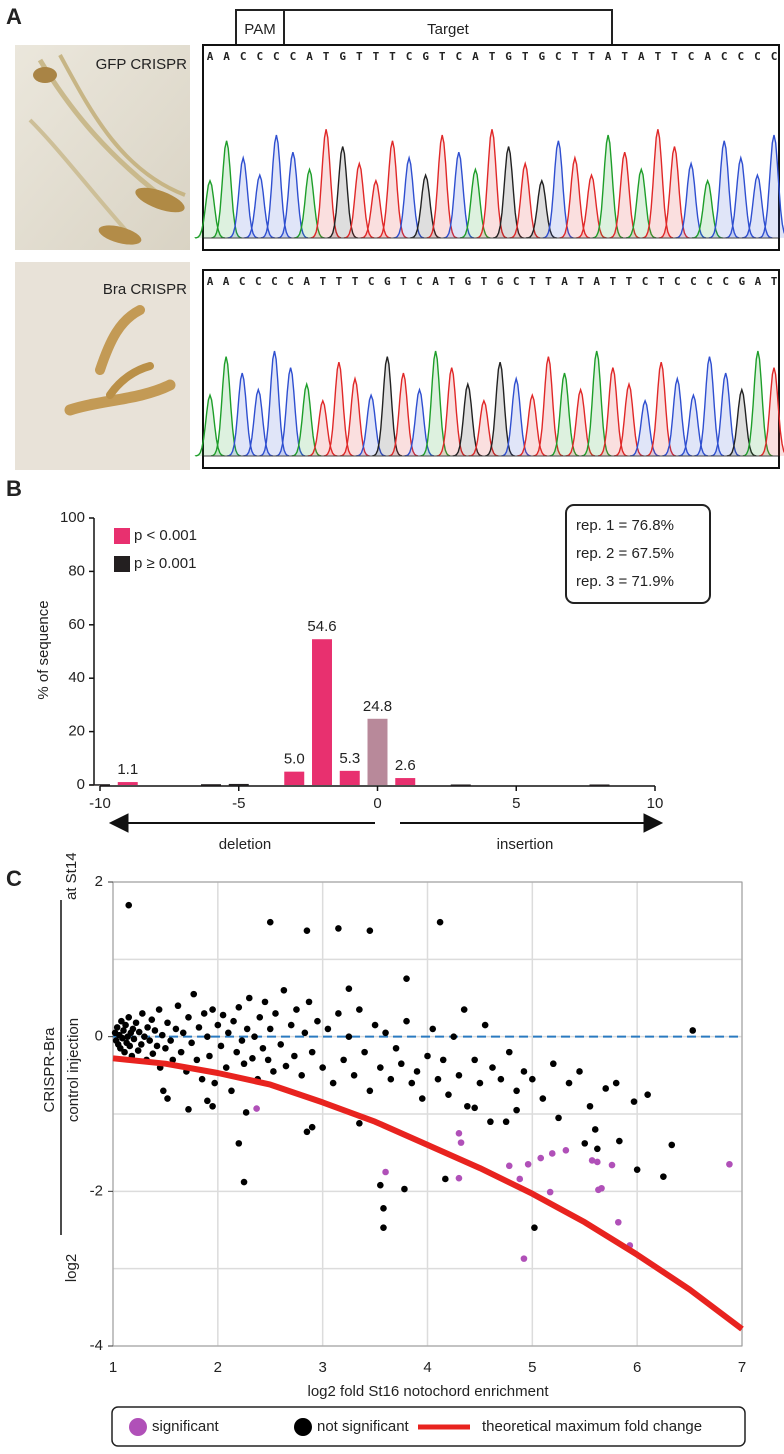 This screenshot has height=1454, width=784. I want to click on x-tick-label: -5, so click(238, 803).